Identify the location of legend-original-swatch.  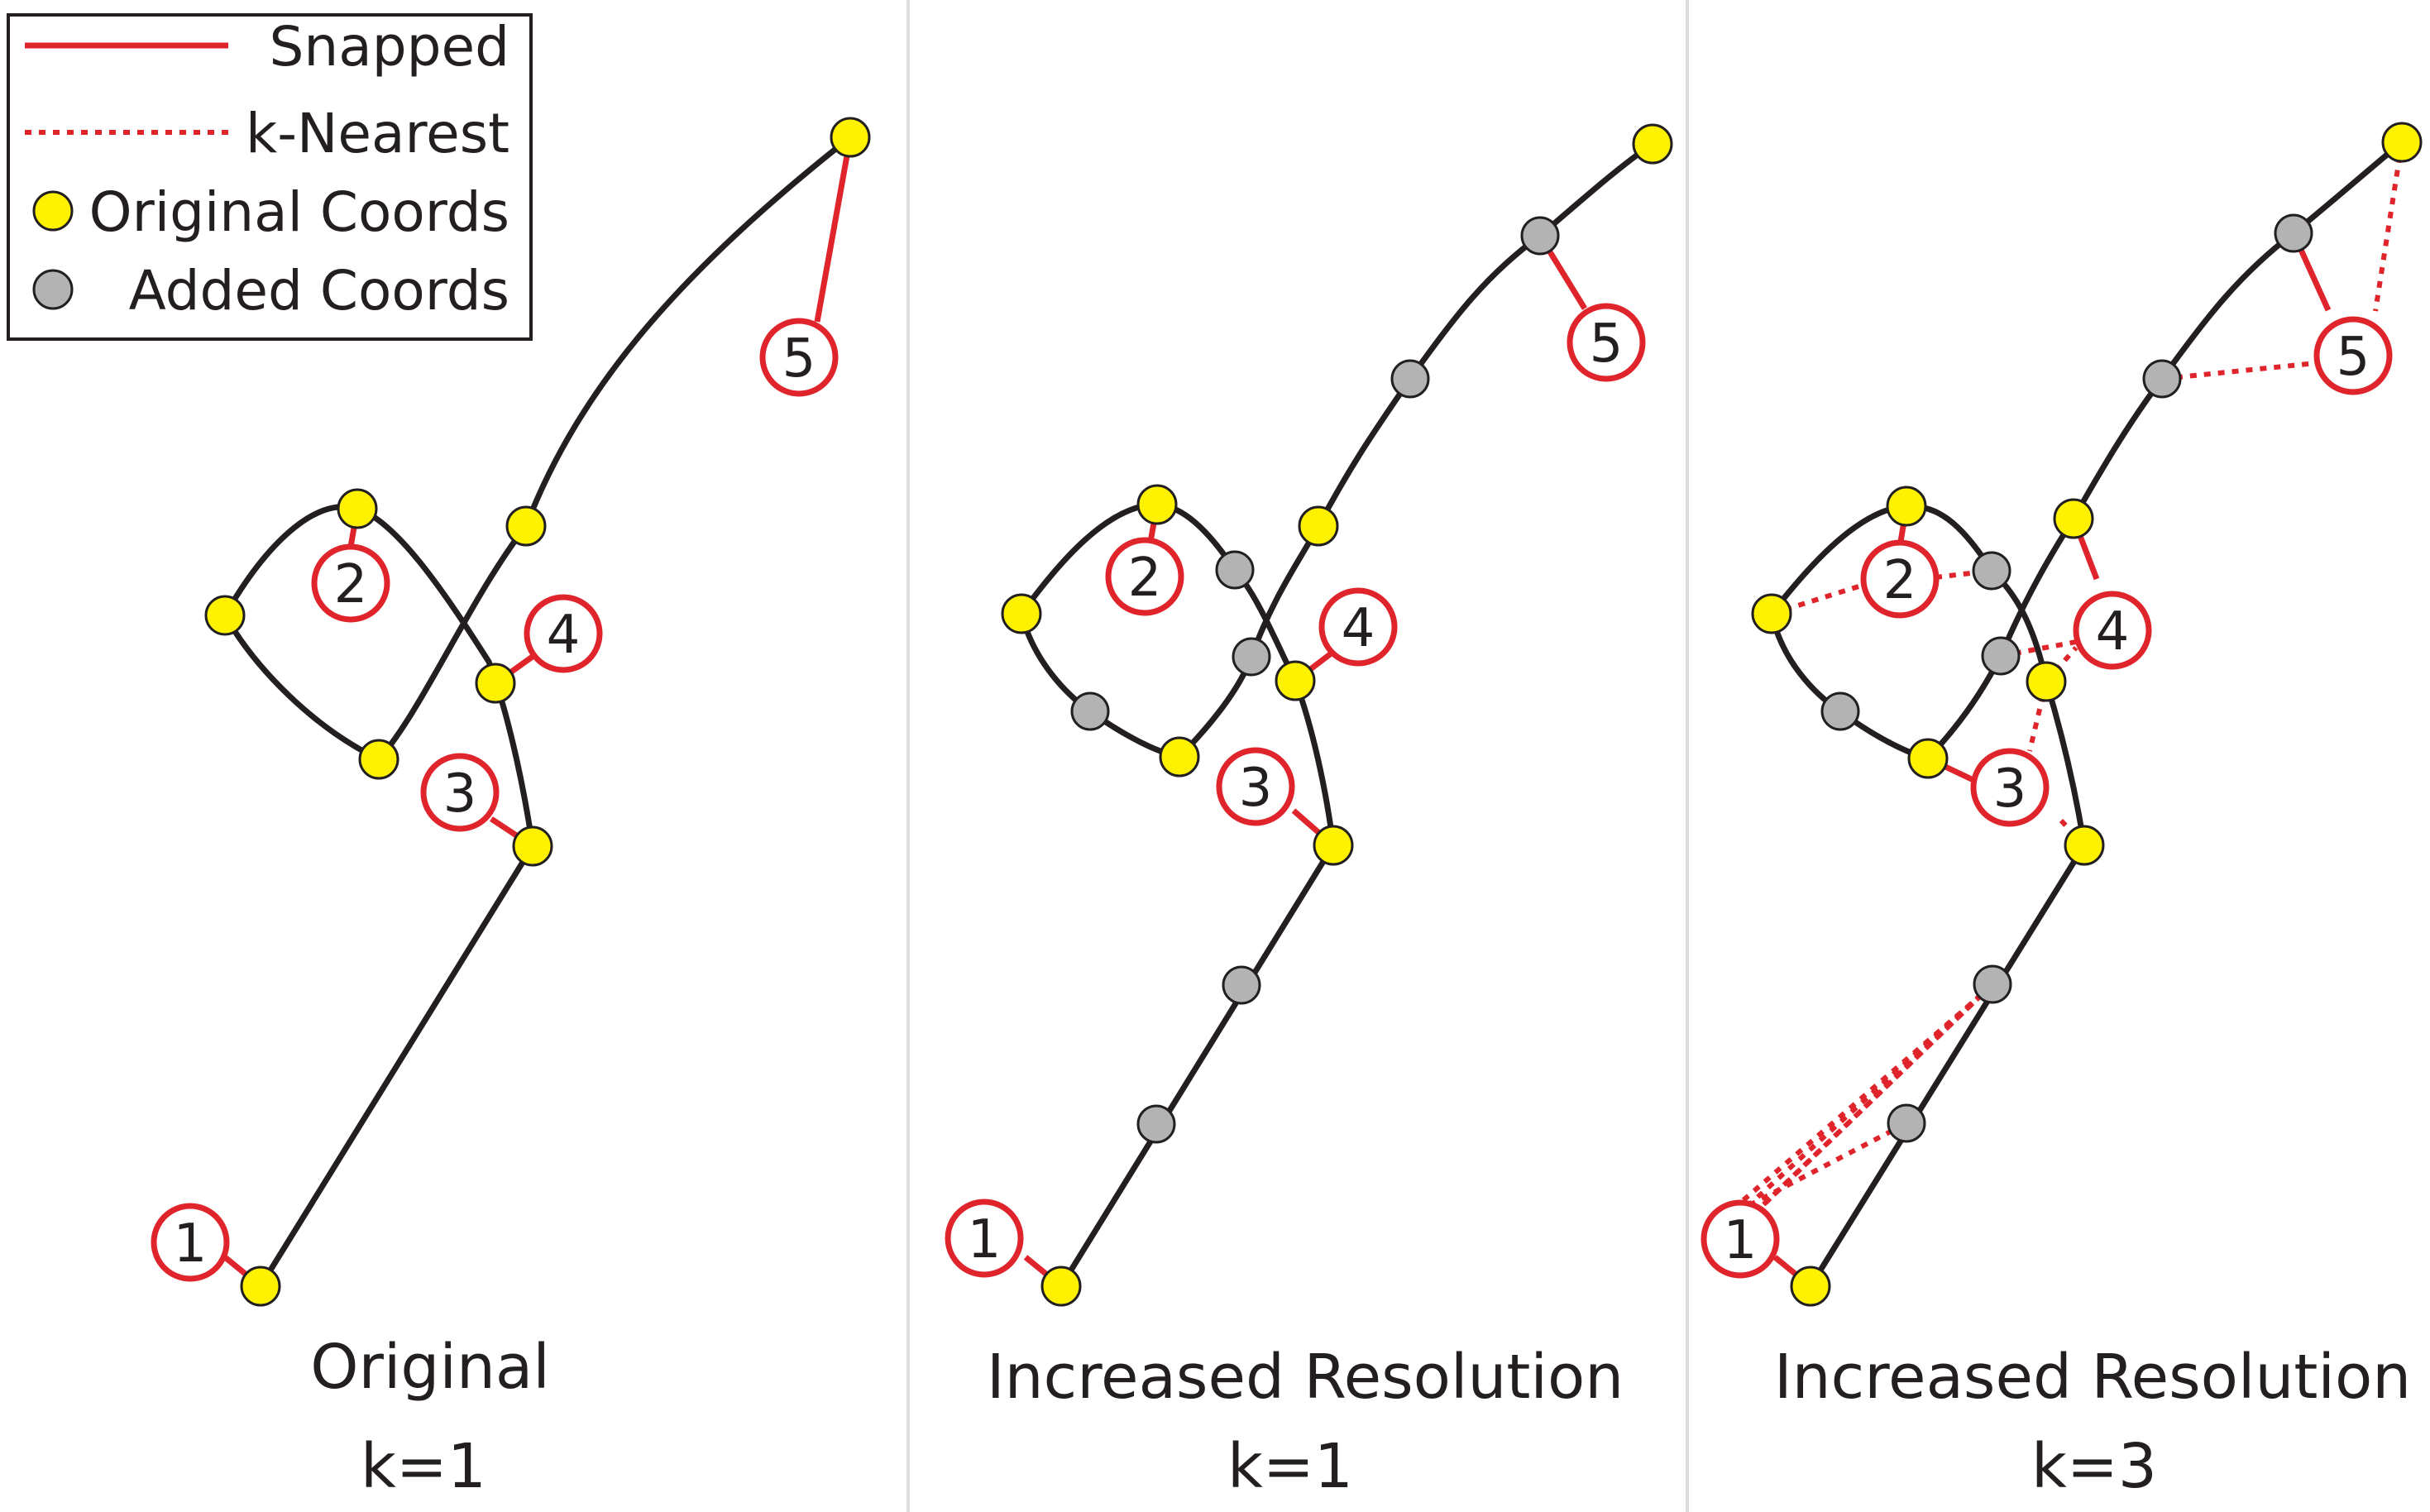
(53, 211).